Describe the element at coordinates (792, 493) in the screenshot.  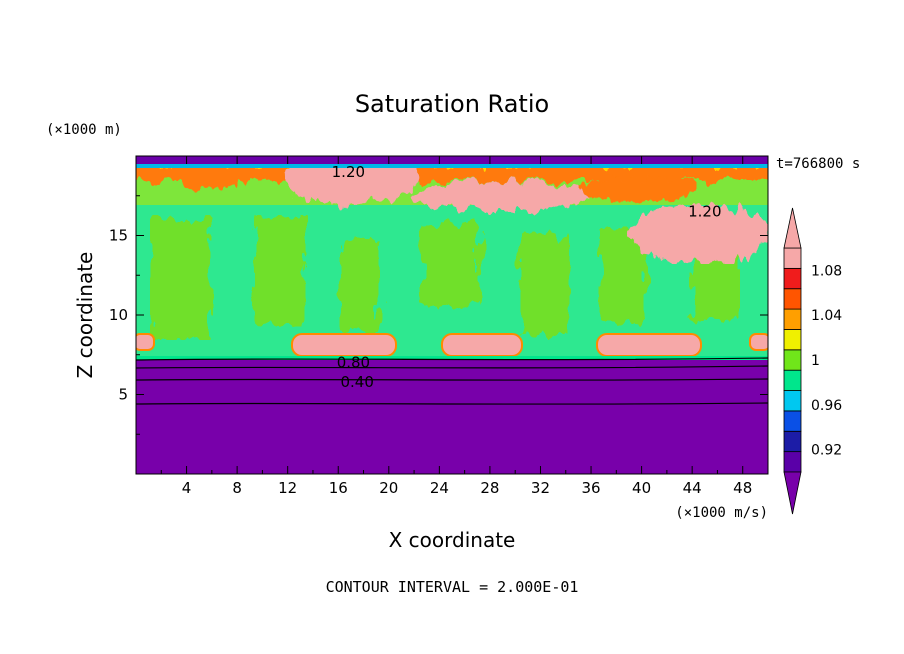
I see `colorbar-under-triangle` at that location.